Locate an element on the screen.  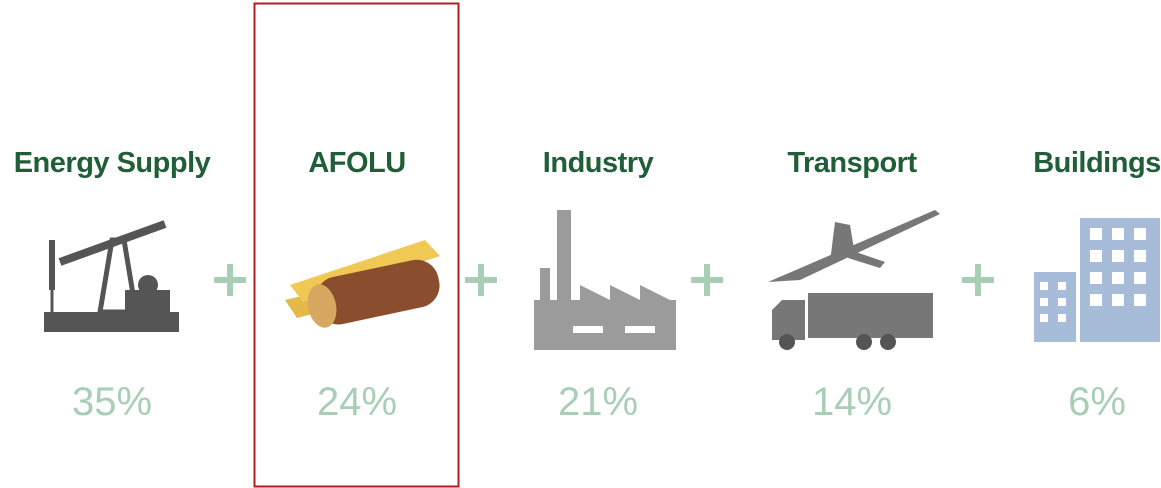
transport-icon is located at coordinates (854, 280).